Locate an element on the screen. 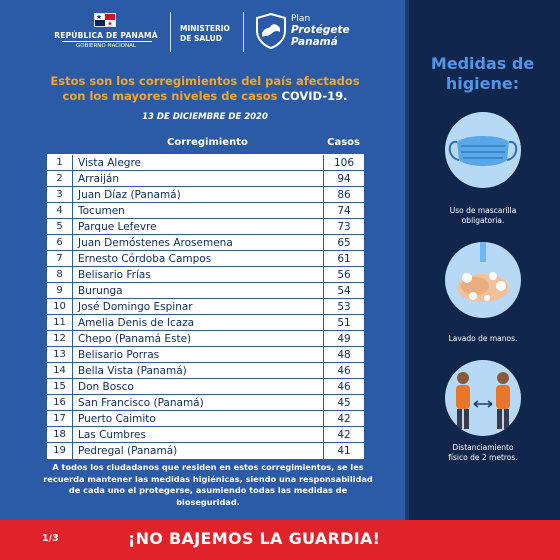  table-row: 1 Vista Alegre 106 is located at coordinates (205, 163).